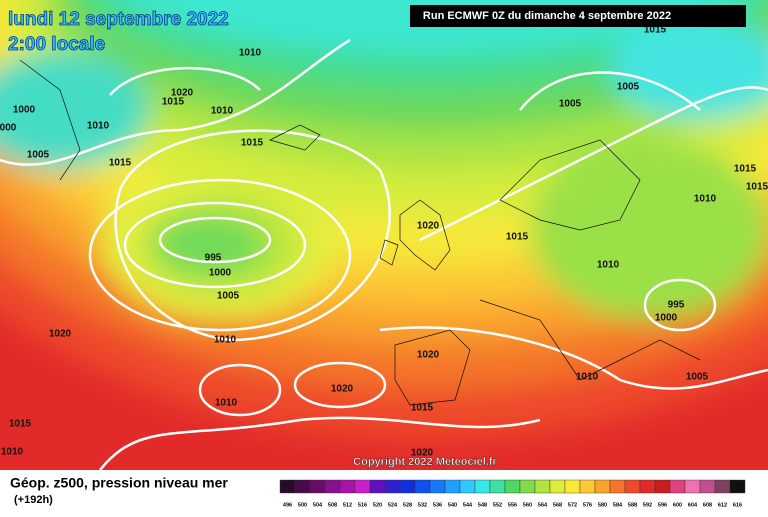  I want to click on scale-label: 616, so click(737, 505).